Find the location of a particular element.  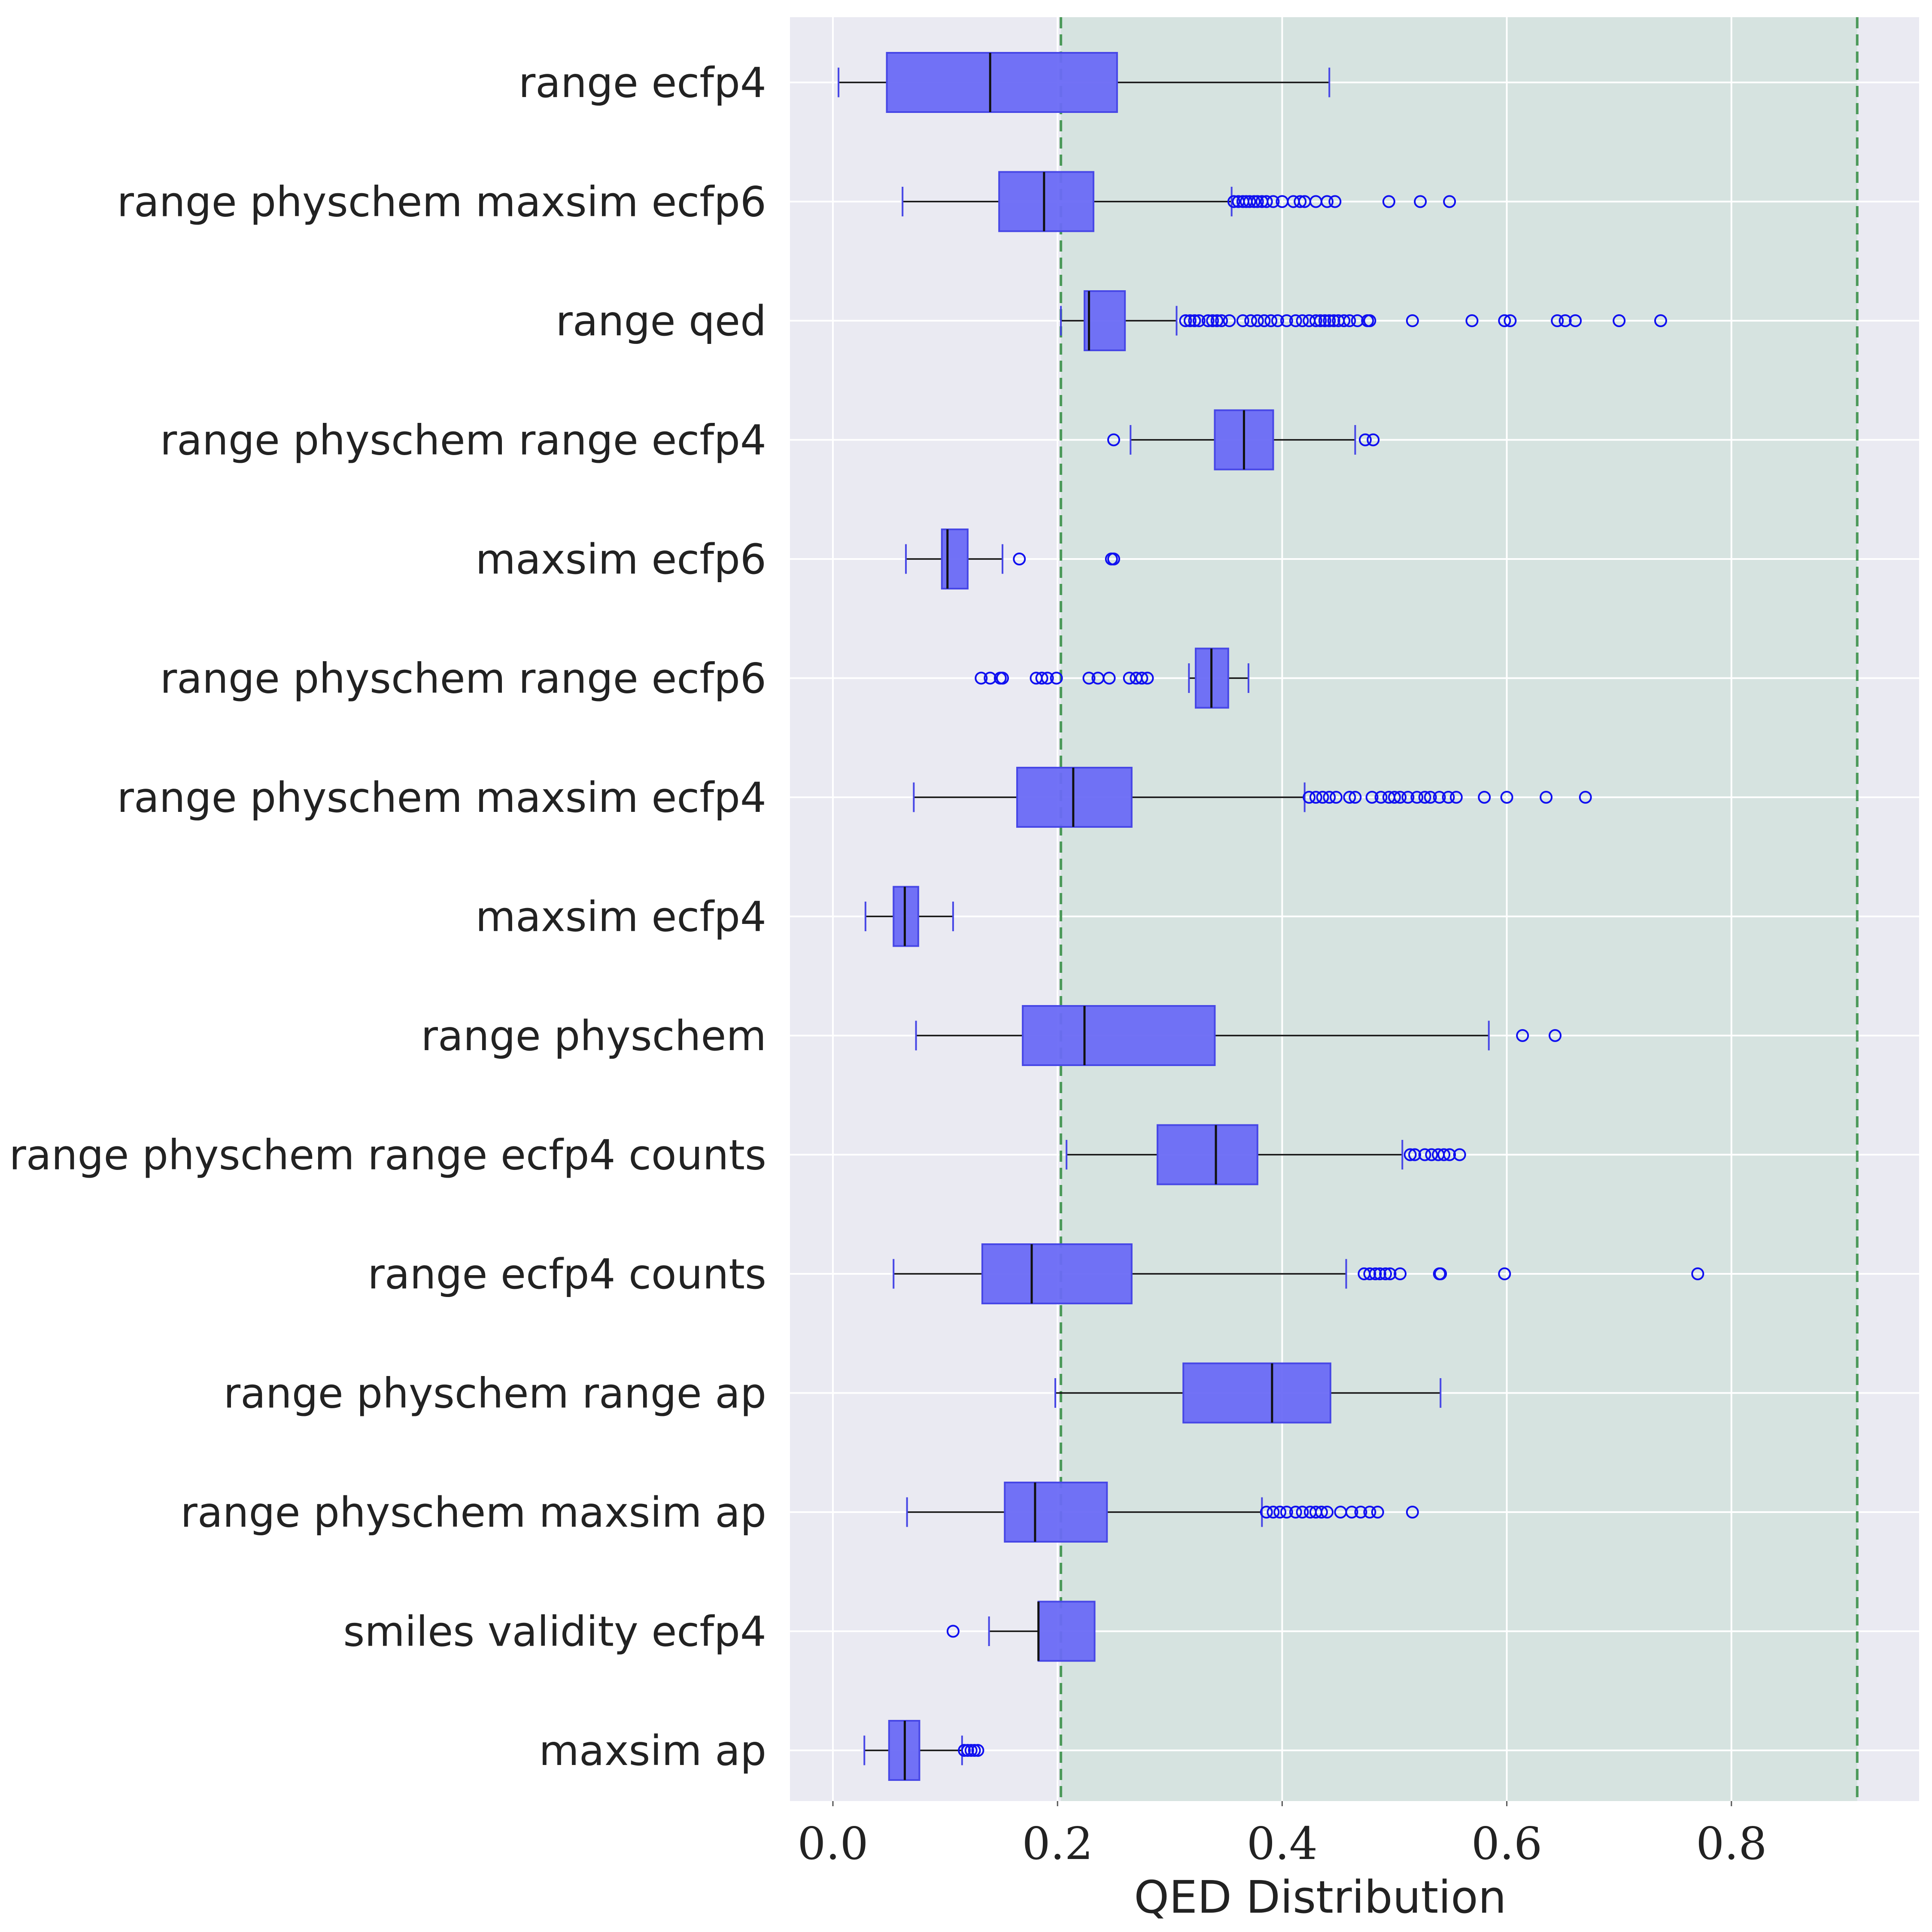

y-tick-label: range qed is located at coordinates (661, 321).